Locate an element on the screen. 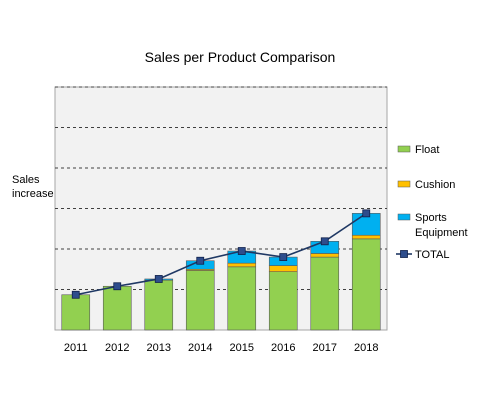 The image size is (480, 405). bar-cushion-2018 is located at coordinates (366, 237).